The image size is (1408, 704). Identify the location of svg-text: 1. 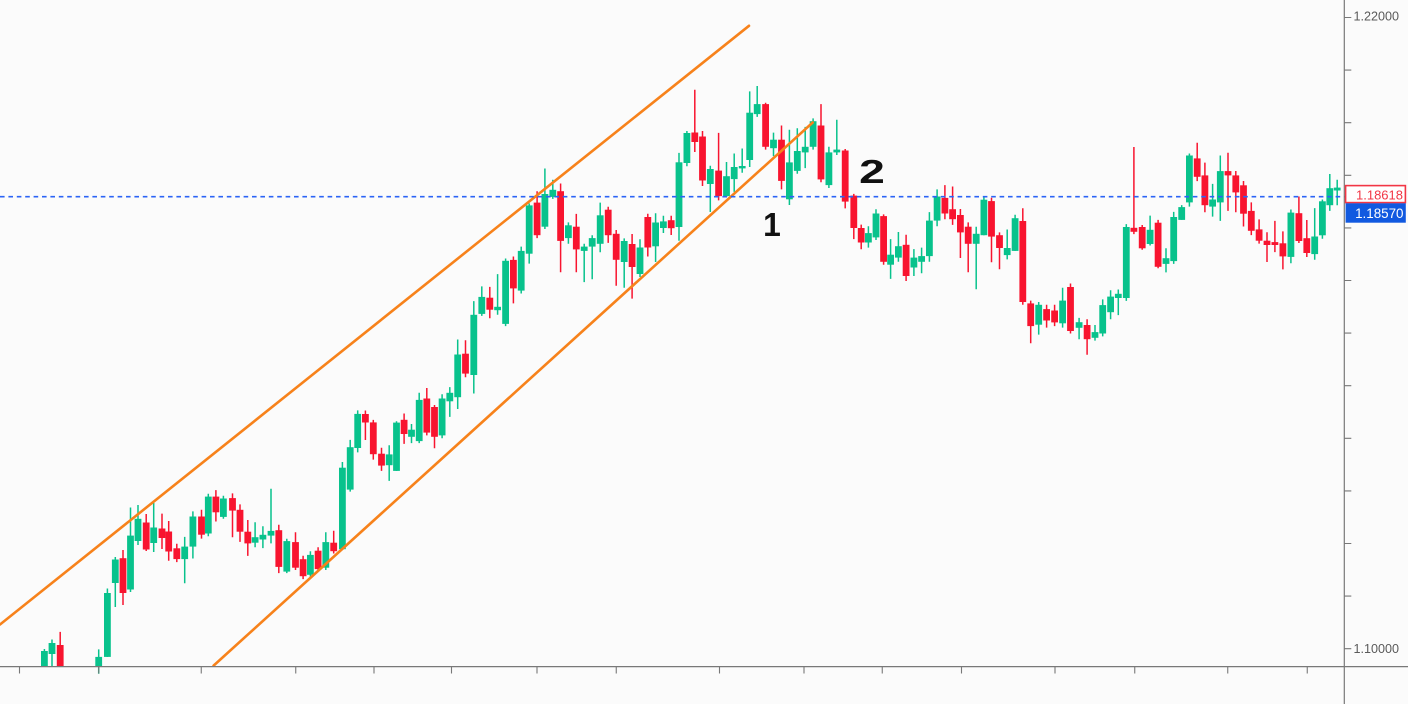
(772, 224).